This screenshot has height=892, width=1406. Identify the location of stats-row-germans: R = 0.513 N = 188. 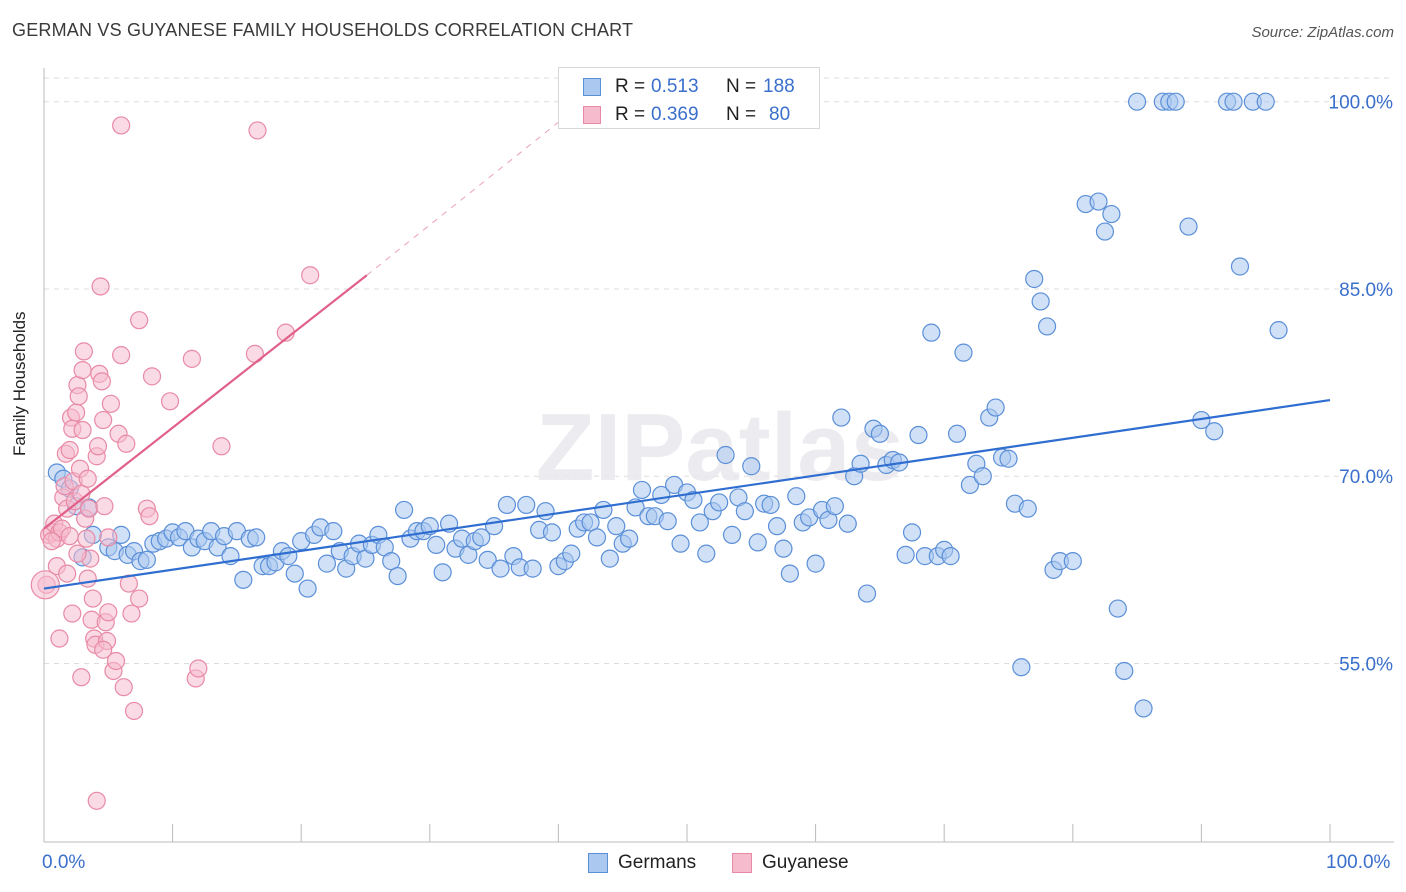
(689, 87).